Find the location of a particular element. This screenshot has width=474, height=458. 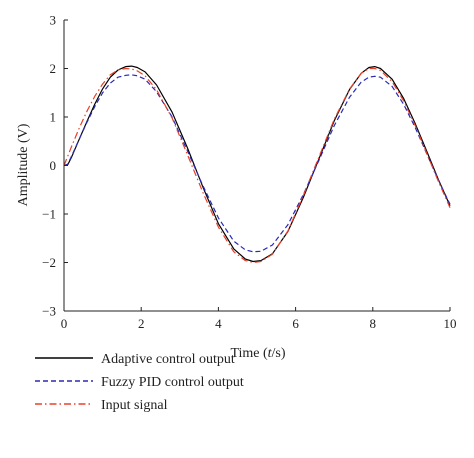

x-axis-label-part: /s) is located at coordinates (279, 353).